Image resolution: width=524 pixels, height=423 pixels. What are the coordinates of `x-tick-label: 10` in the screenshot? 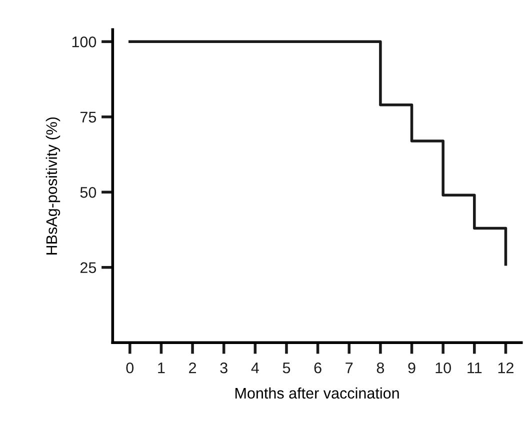 It's located at (443, 368).